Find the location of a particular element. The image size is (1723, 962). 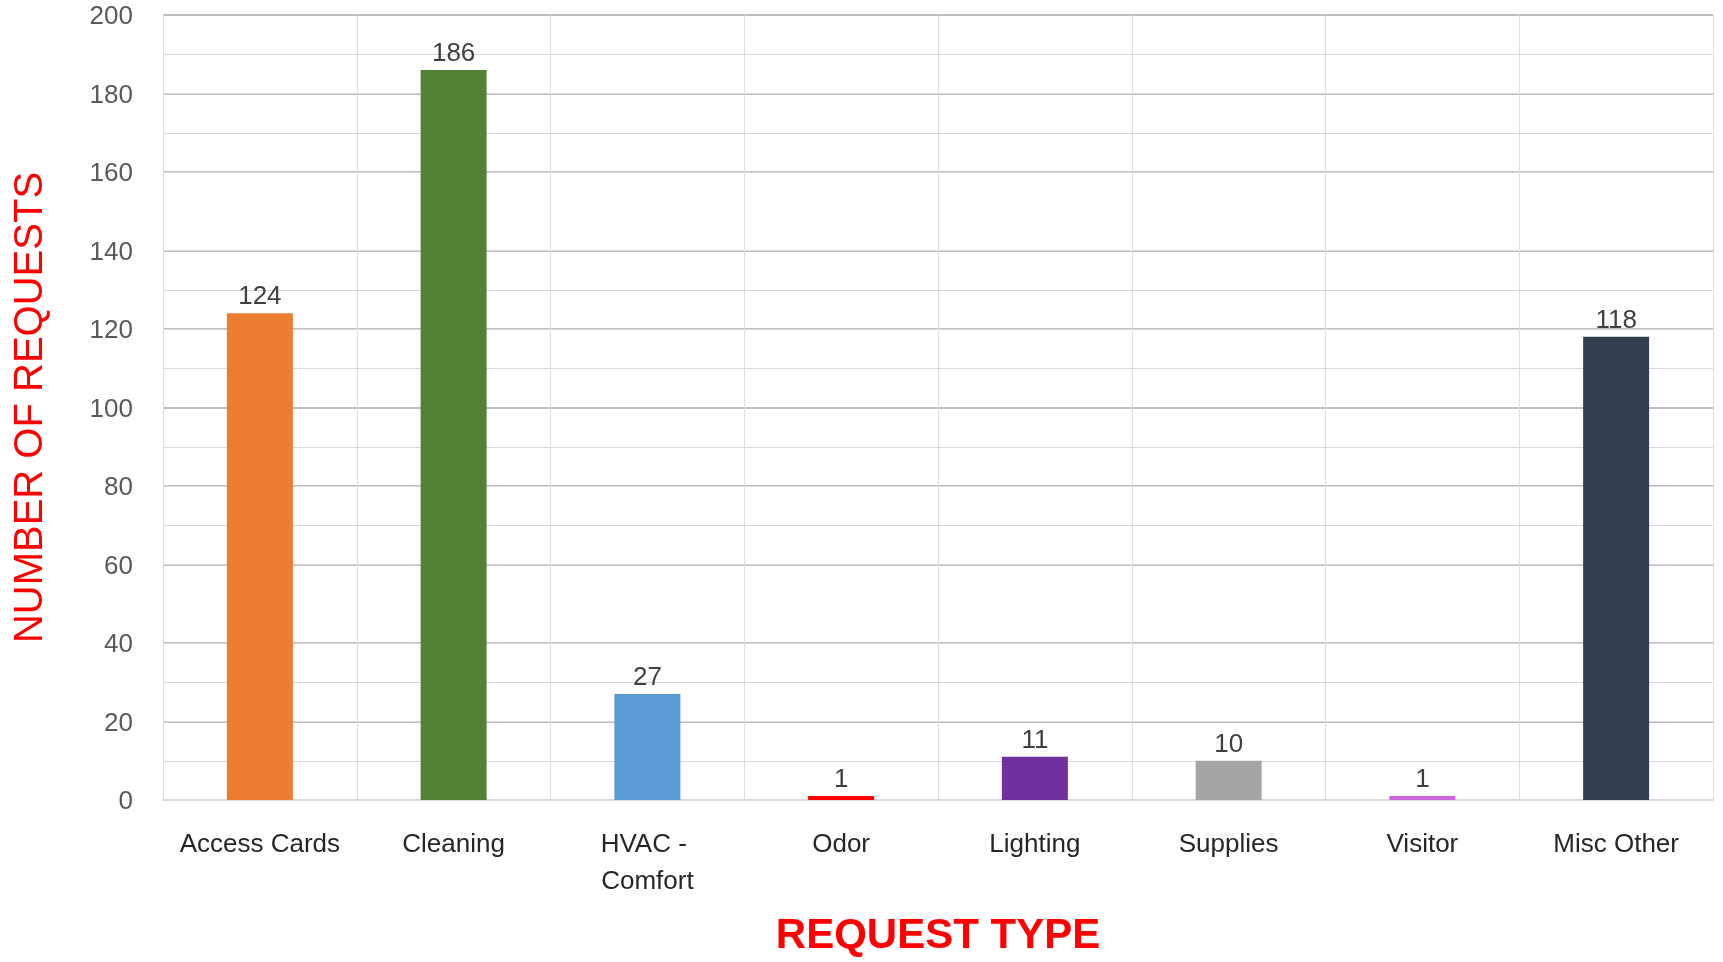

x-tick-label: Access Cards is located at coordinates (260, 842).